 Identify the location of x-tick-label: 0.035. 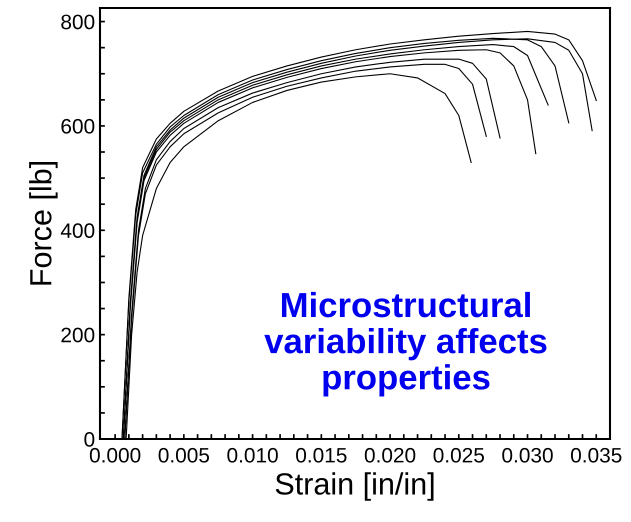
(596, 455).